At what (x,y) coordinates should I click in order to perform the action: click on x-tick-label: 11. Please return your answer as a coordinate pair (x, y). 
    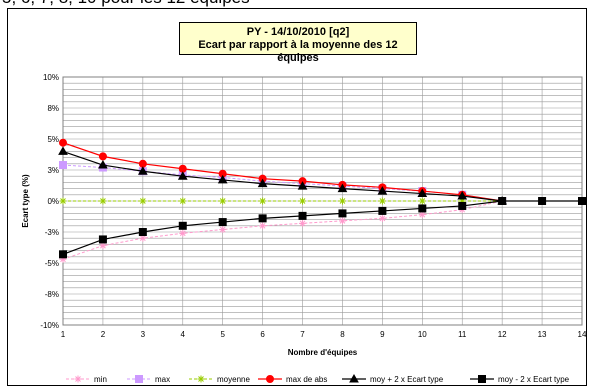
    Looking at the image, I should click on (462, 334).